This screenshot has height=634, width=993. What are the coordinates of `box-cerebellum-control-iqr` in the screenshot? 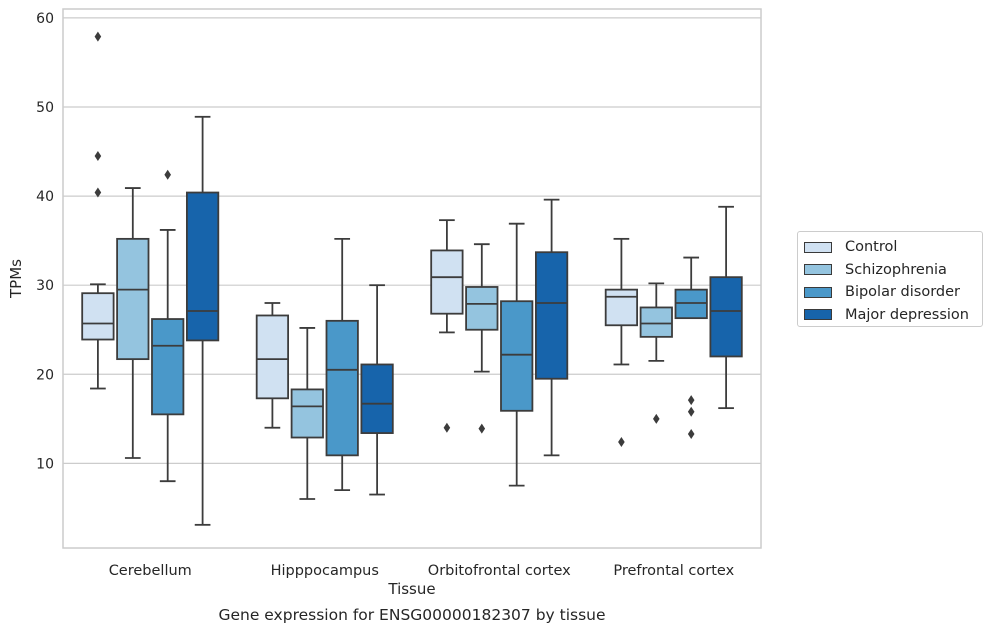 It's located at (98, 316).